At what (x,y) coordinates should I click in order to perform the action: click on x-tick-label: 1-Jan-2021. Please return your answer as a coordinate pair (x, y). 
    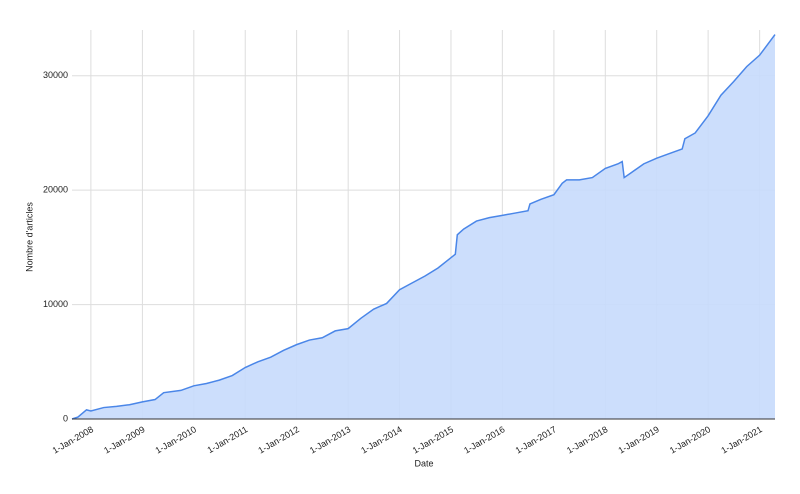
    Looking at the image, I should click on (741, 439).